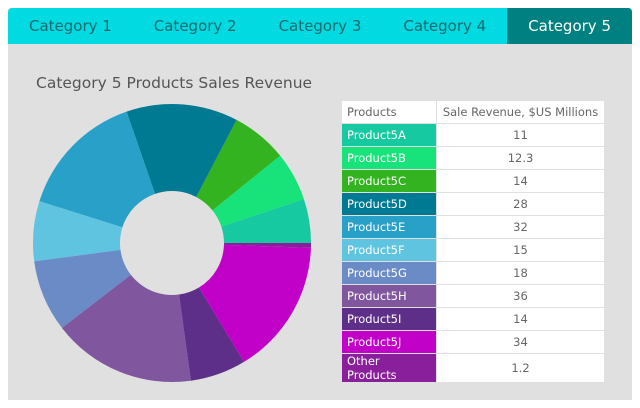  Describe the element at coordinates (389, 368) in the screenshot. I see `product-name: Other Products` at that location.